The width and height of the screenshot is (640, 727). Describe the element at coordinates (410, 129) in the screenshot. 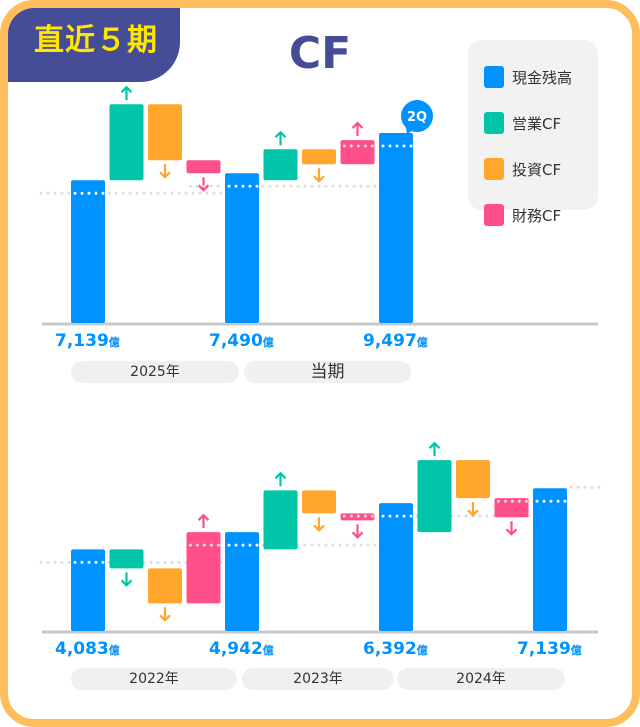

I see `badge-bubble-tail` at that location.